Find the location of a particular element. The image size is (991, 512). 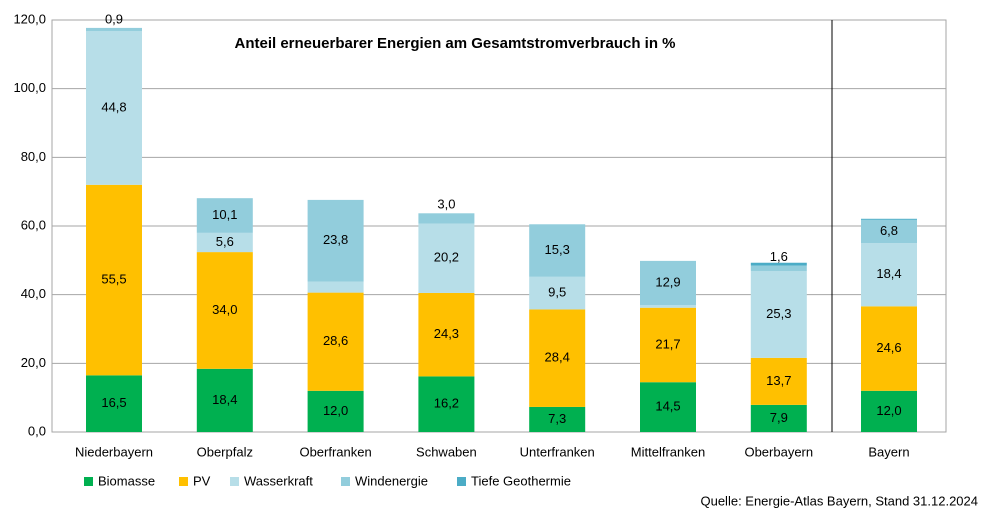

data-label: 14,5 is located at coordinates (667, 406).